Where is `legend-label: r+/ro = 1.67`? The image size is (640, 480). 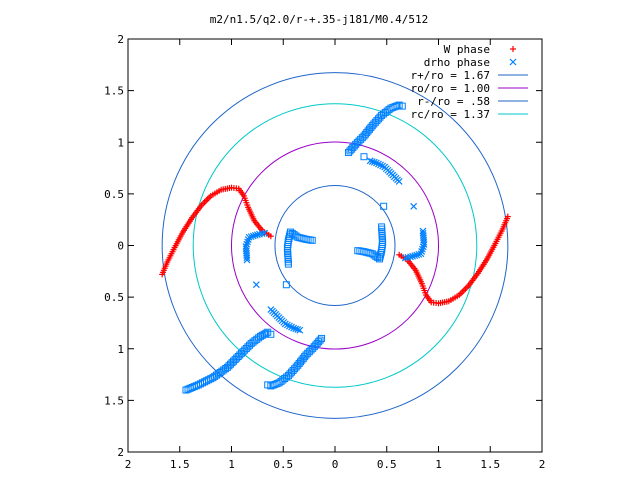 legend-label: r+/ro = 1.67 is located at coordinates (450, 75).